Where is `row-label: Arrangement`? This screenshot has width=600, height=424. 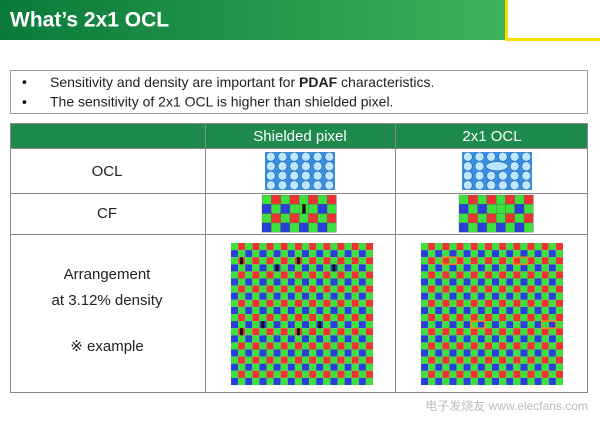
row-label: Arrangement is located at coordinates (108, 274).